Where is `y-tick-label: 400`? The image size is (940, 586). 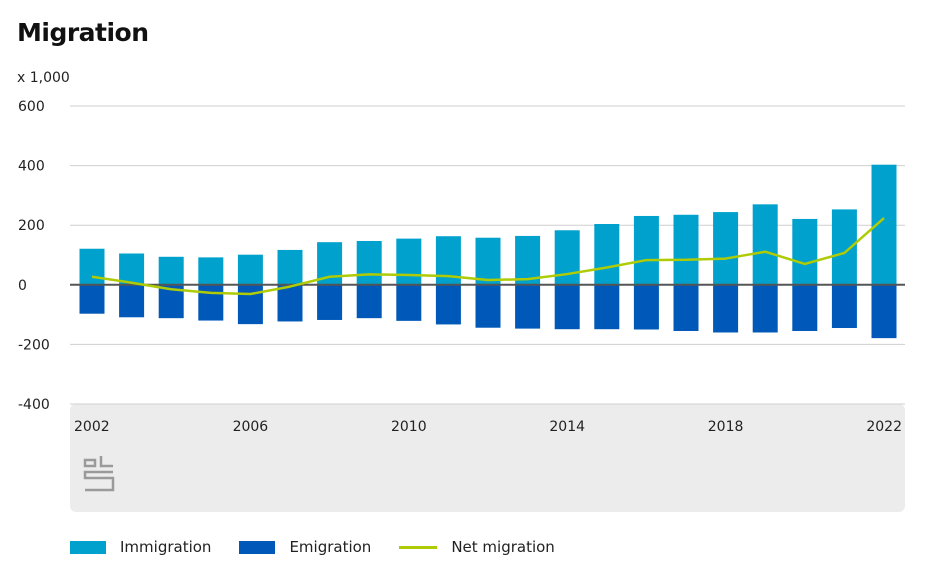 y-tick-label: 400 is located at coordinates (31, 167).